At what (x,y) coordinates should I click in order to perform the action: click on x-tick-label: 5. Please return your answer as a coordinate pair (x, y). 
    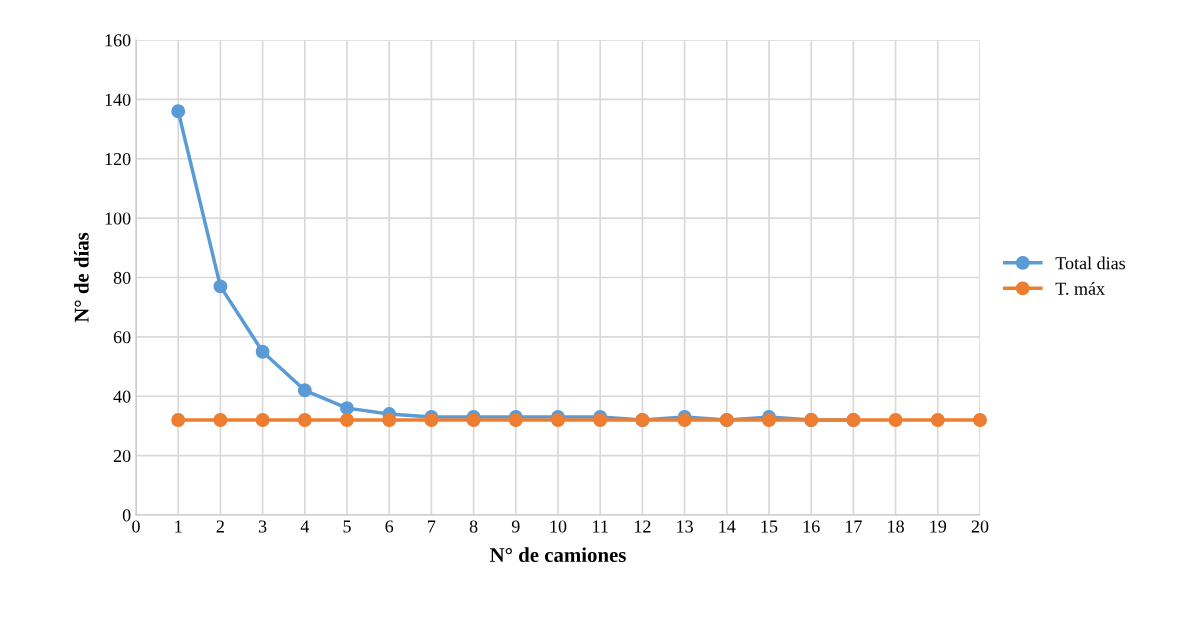
    Looking at the image, I should click on (347, 526).